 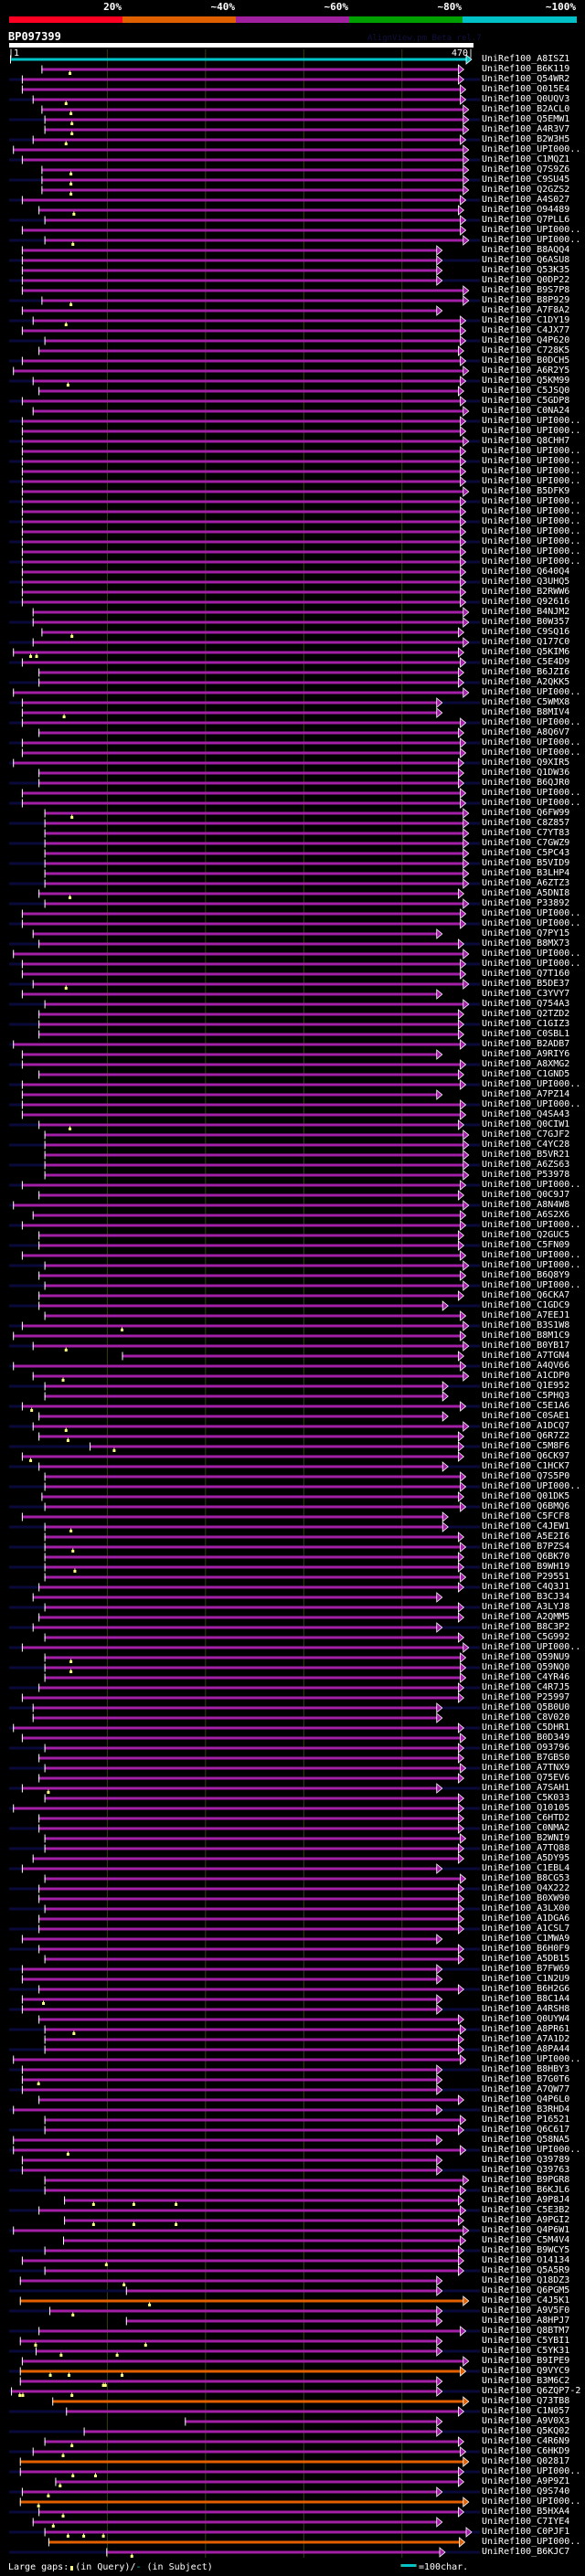 What do you see at coordinates (526, 2099) in the screenshot?
I see `hit-label: UniRef100_Q4P6L0` at bounding box center [526, 2099].